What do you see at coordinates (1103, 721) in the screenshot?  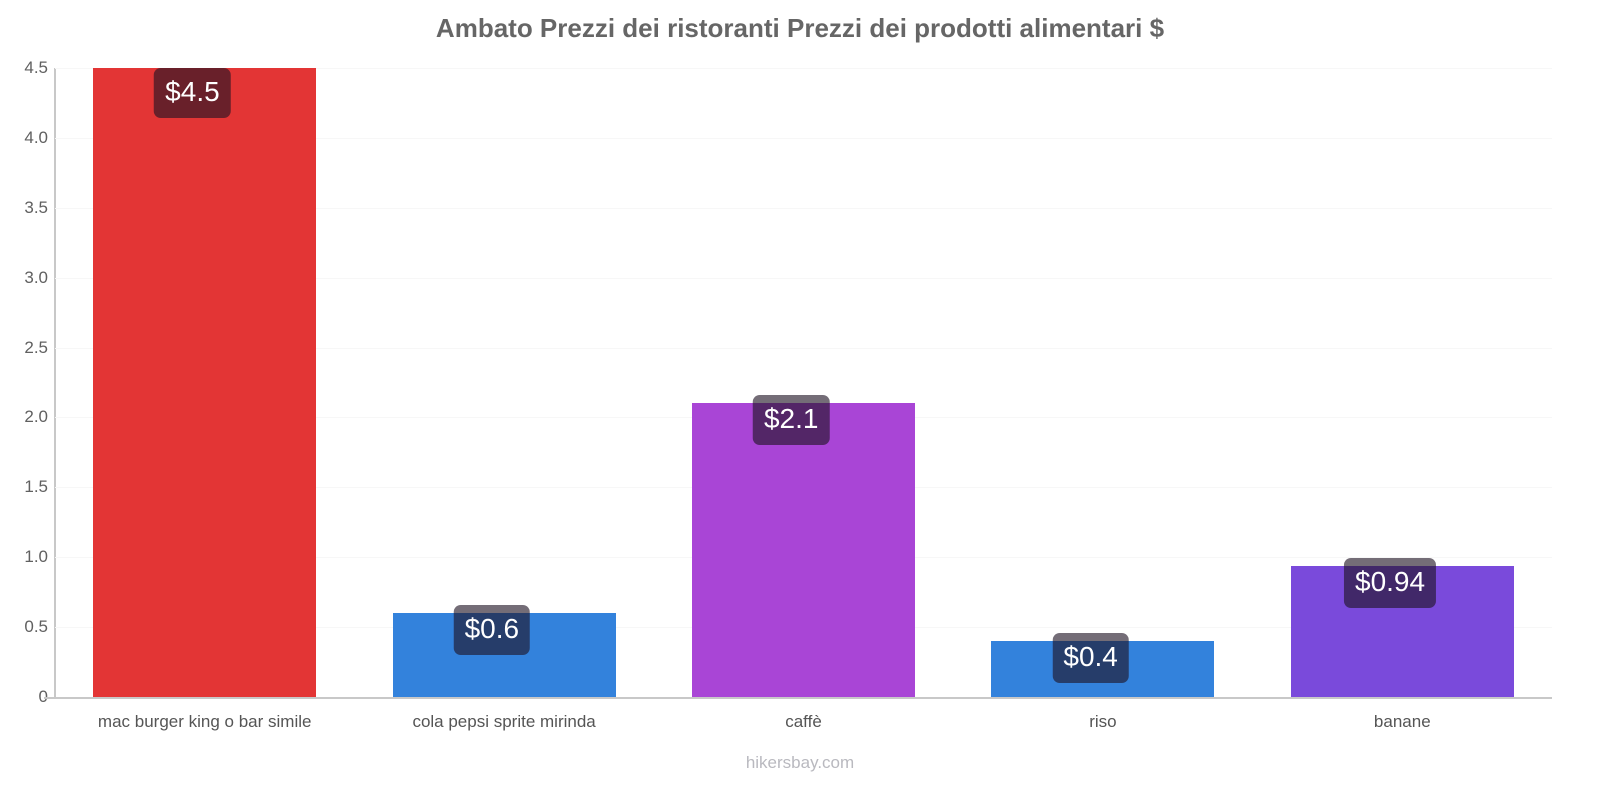 I see `x-axis-category-label: riso` at bounding box center [1103, 721].